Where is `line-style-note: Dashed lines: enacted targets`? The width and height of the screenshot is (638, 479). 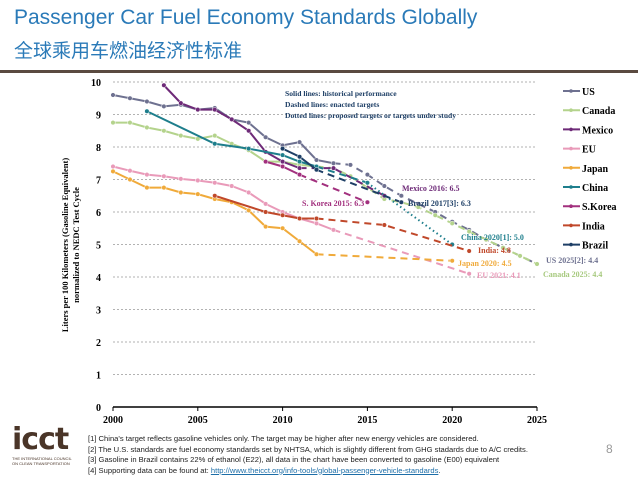 line-style-note: Dashed lines: enacted targets is located at coordinates (332, 104).